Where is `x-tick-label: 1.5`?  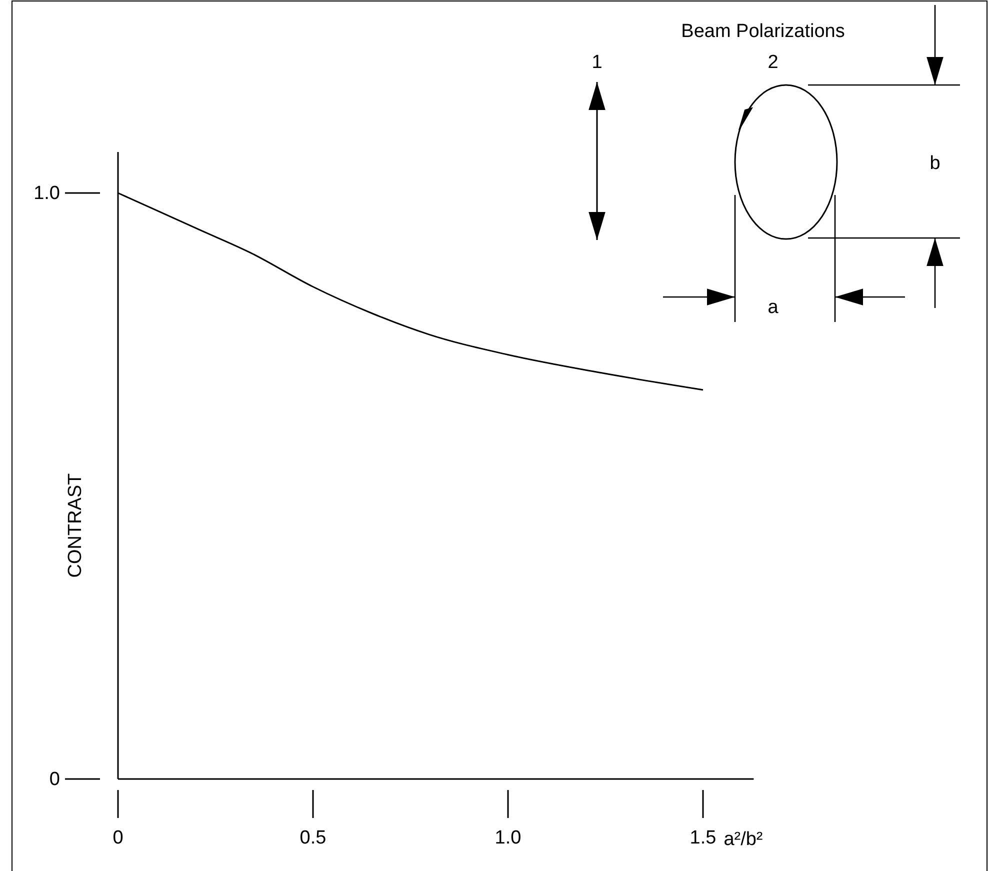 x-tick-label: 1.5 is located at coordinates (703, 837).